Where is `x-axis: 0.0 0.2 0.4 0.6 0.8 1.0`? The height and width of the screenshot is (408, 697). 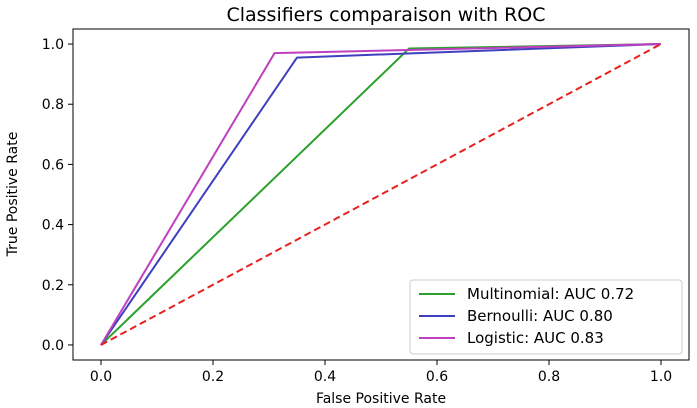 x-axis: 0.0 0.2 0.4 0.6 0.8 1.0 is located at coordinates (381, 372).